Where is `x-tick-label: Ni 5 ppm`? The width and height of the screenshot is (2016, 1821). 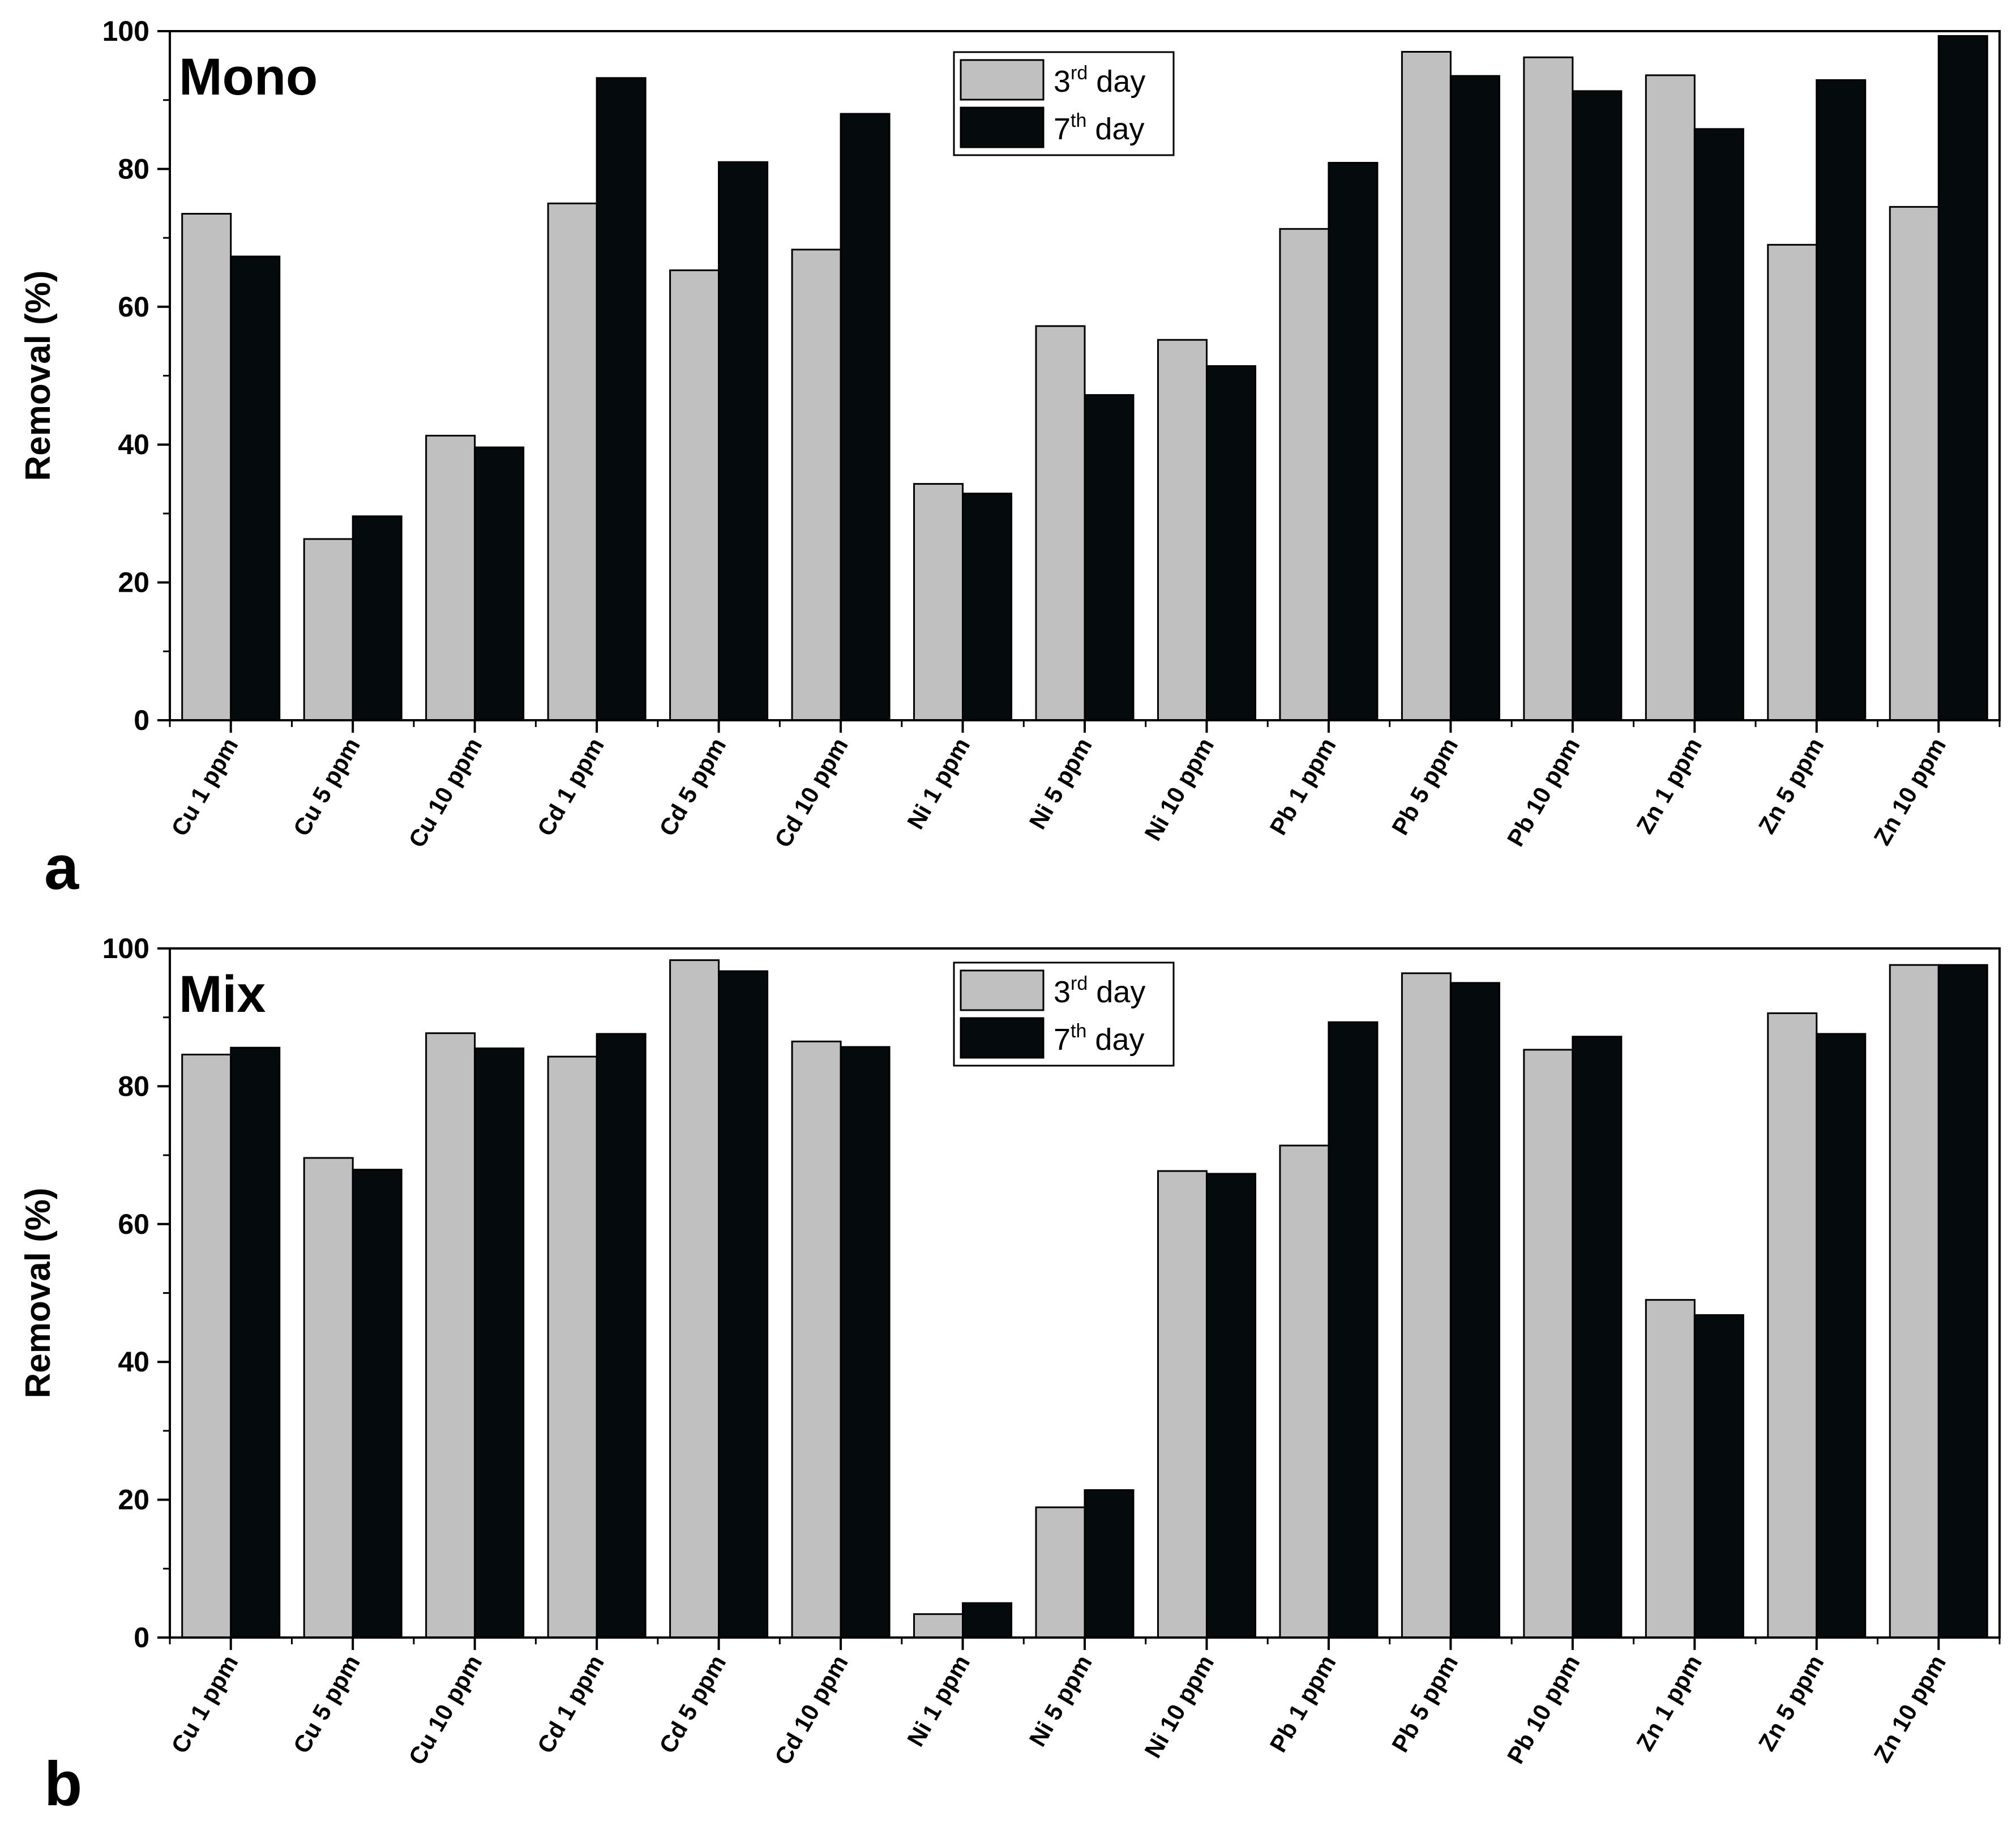
x-tick-label: Ni 5 ppm is located at coordinates (1060, 783).